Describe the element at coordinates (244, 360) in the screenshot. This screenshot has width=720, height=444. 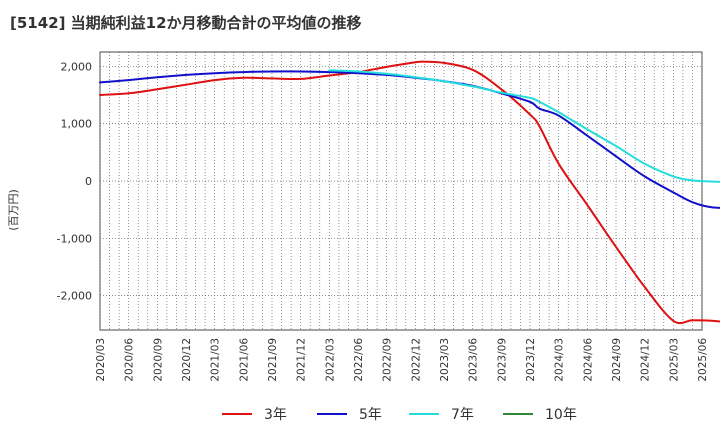
I see `x-tick-label: 2021/06` at that location.